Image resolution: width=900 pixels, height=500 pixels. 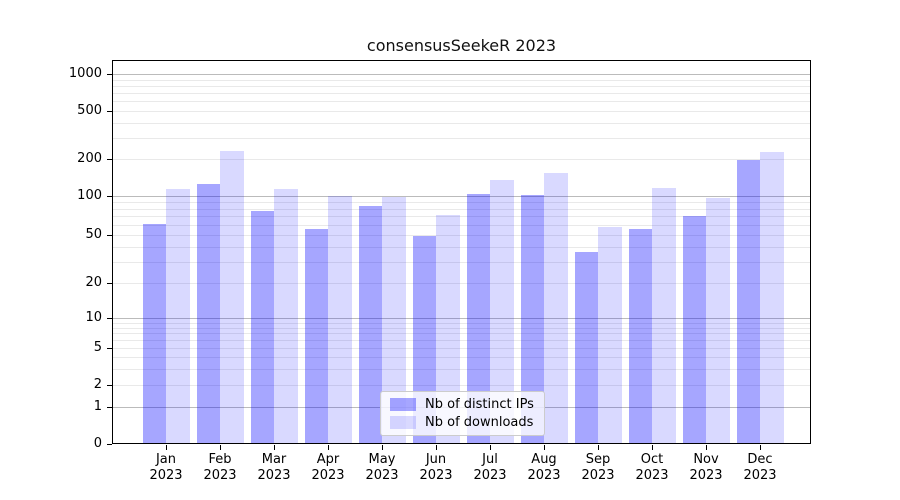 What do you see at coordinates (85, 73) in the screenshot?
I see `y-tick-label: 1000` at bounding box center [85, 73].